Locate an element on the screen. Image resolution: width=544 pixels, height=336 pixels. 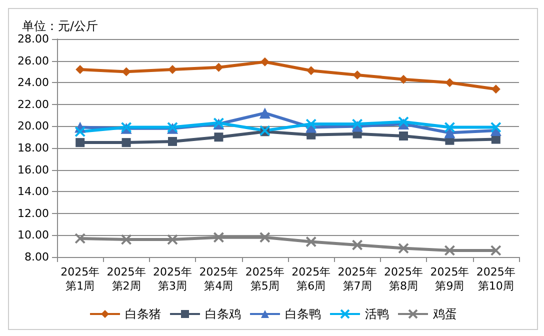
x-tick-label: 2025年第2周 is located at coordinates (126, 279).